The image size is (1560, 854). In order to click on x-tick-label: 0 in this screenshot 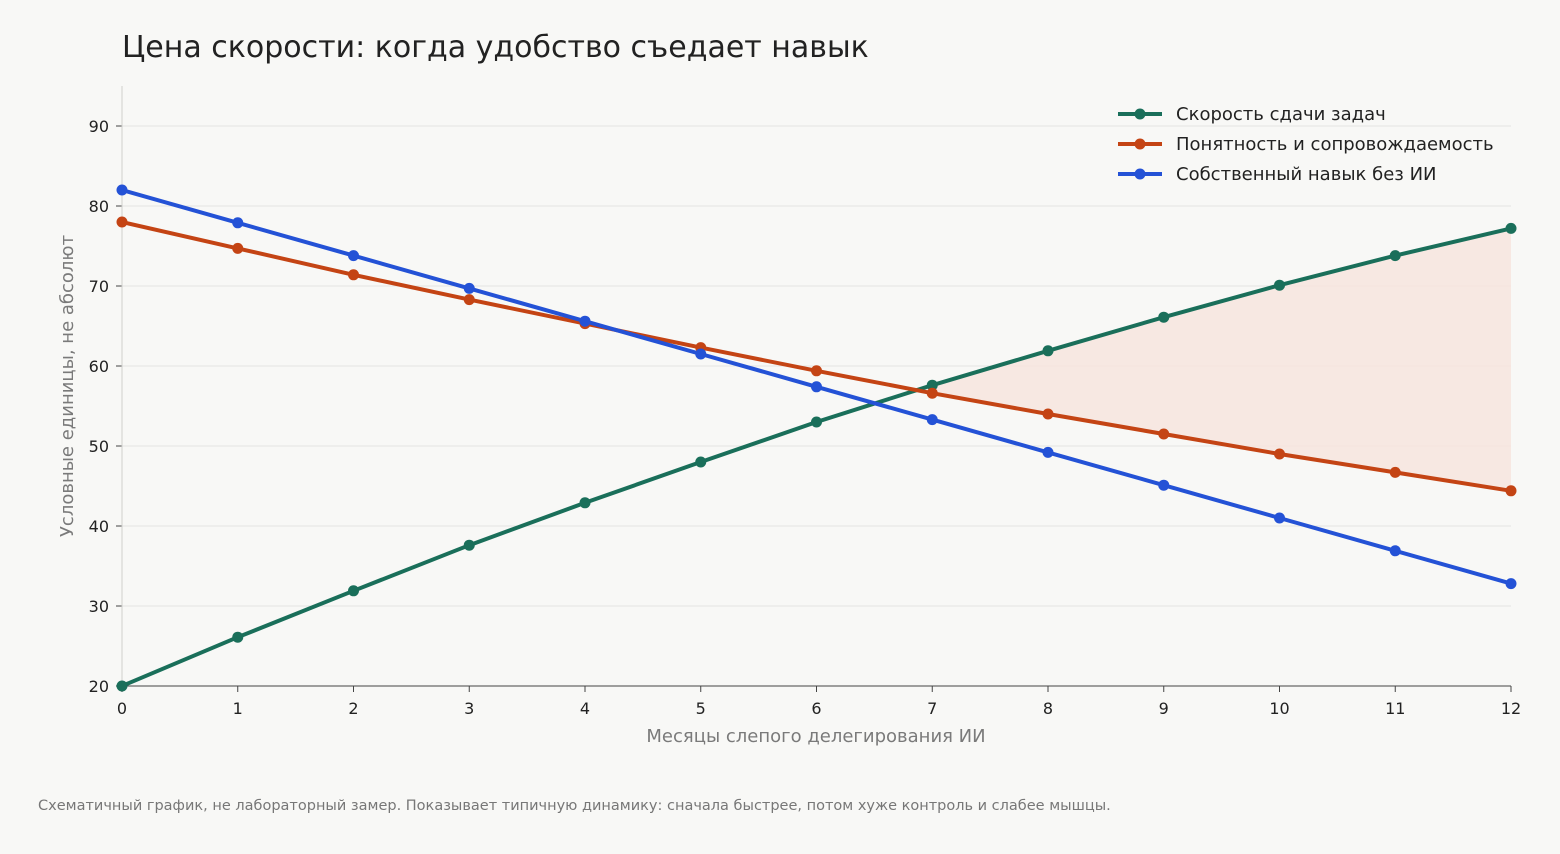, I will do `click(122, 708)`.